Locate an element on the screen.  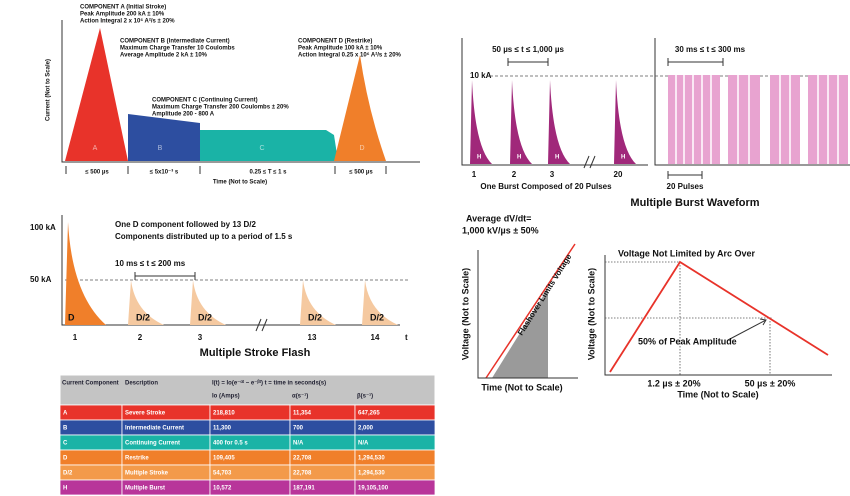
subheader: α(s⁻¹) is located at coordinates (300, 396).